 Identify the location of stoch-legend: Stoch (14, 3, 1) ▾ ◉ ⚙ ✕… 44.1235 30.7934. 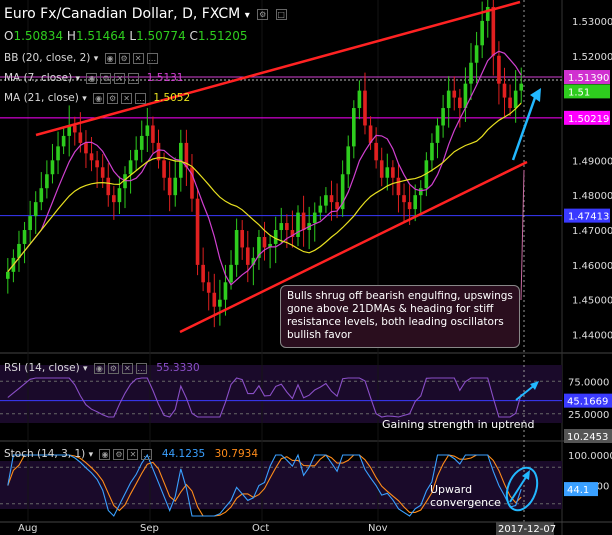
(131, 454).